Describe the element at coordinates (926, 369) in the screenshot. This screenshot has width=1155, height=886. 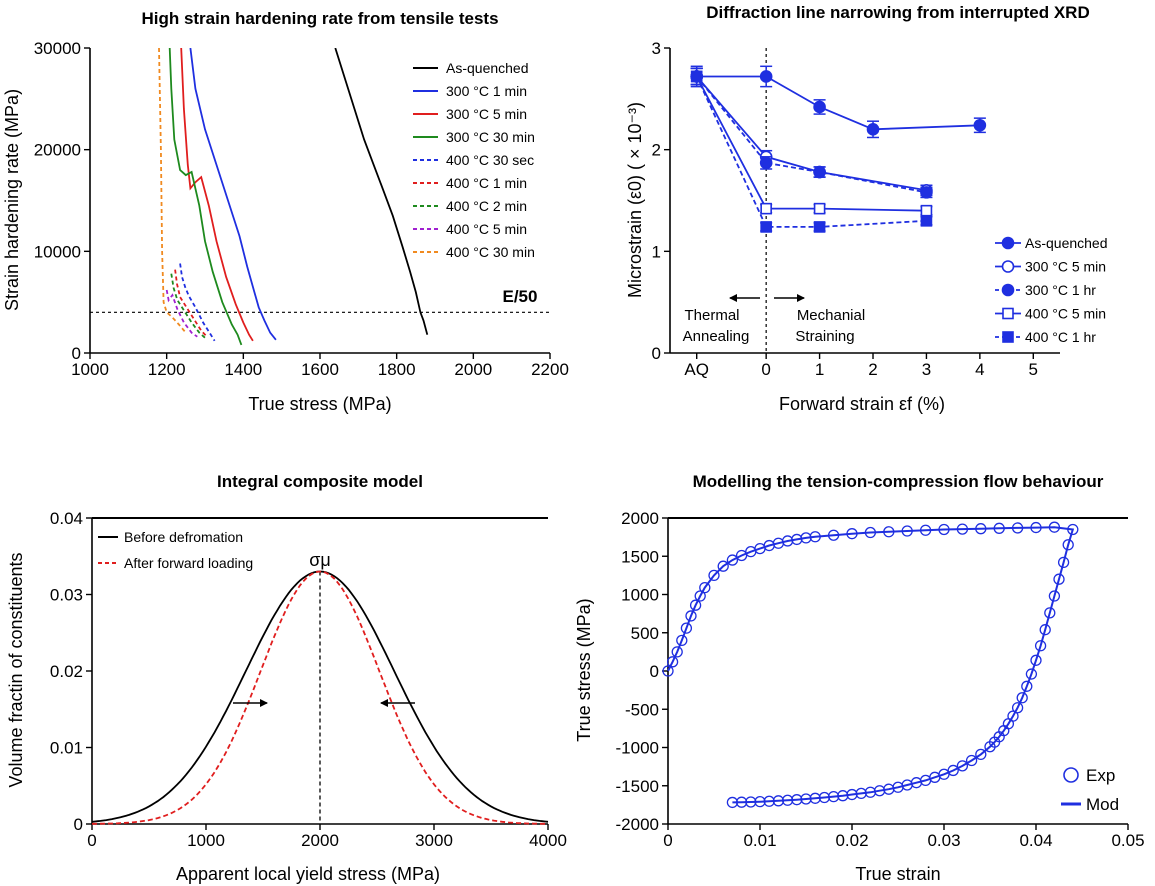
I see `x-tick-label: 3` at that location.